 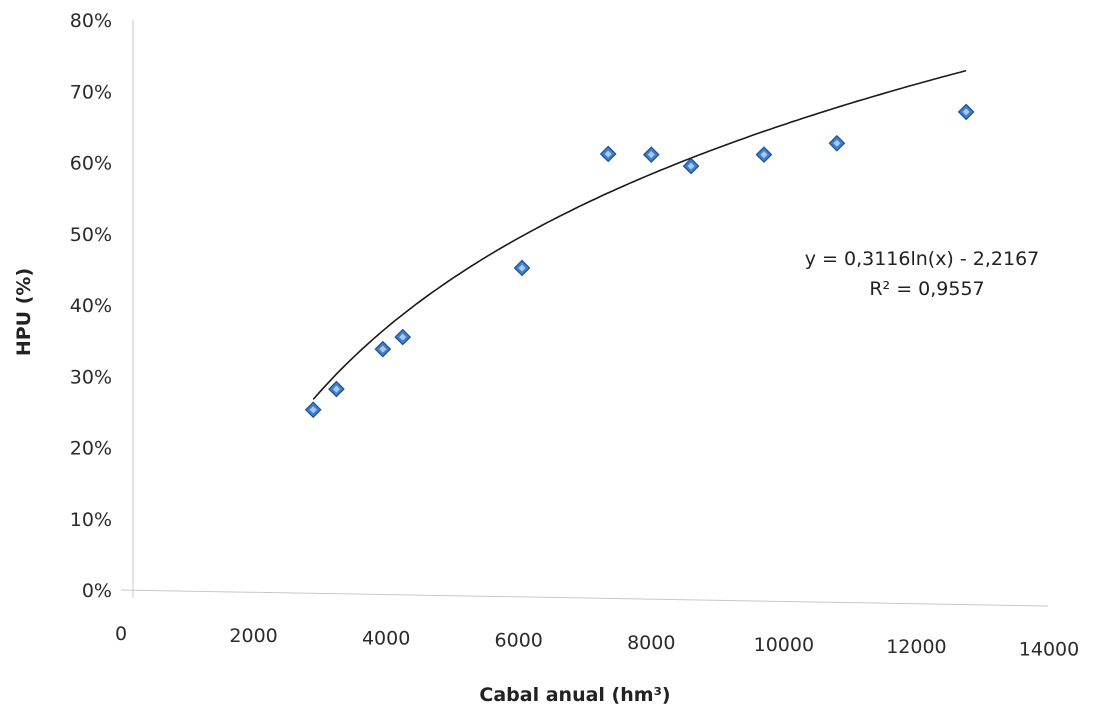 I want to click on r-squared-label: R² = 0,9557, so click(x=926, y=289).